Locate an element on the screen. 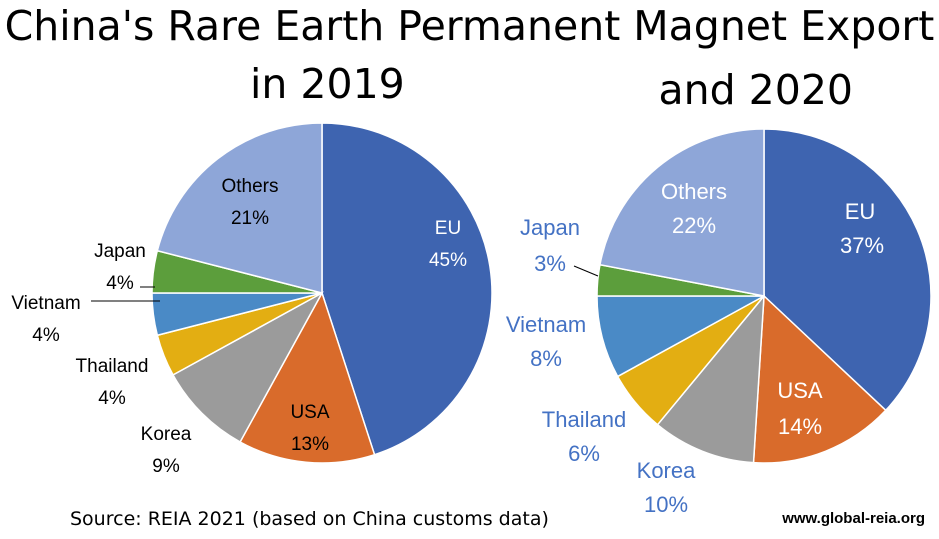  data-label-value-2020-eu: 37% is located at coordinates (862, 245).